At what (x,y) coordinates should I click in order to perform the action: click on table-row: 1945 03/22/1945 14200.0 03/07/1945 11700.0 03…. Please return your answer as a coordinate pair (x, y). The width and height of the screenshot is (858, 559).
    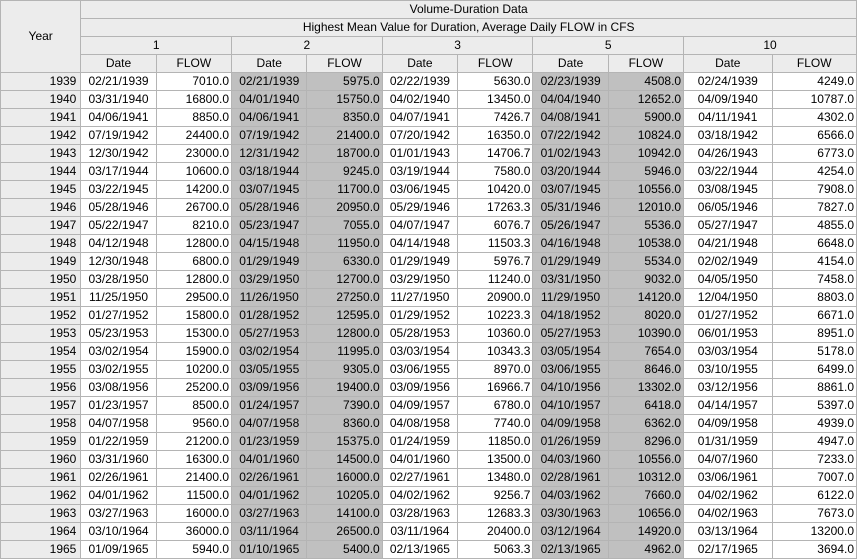
    Looking at the image, I should click on (429, 189).